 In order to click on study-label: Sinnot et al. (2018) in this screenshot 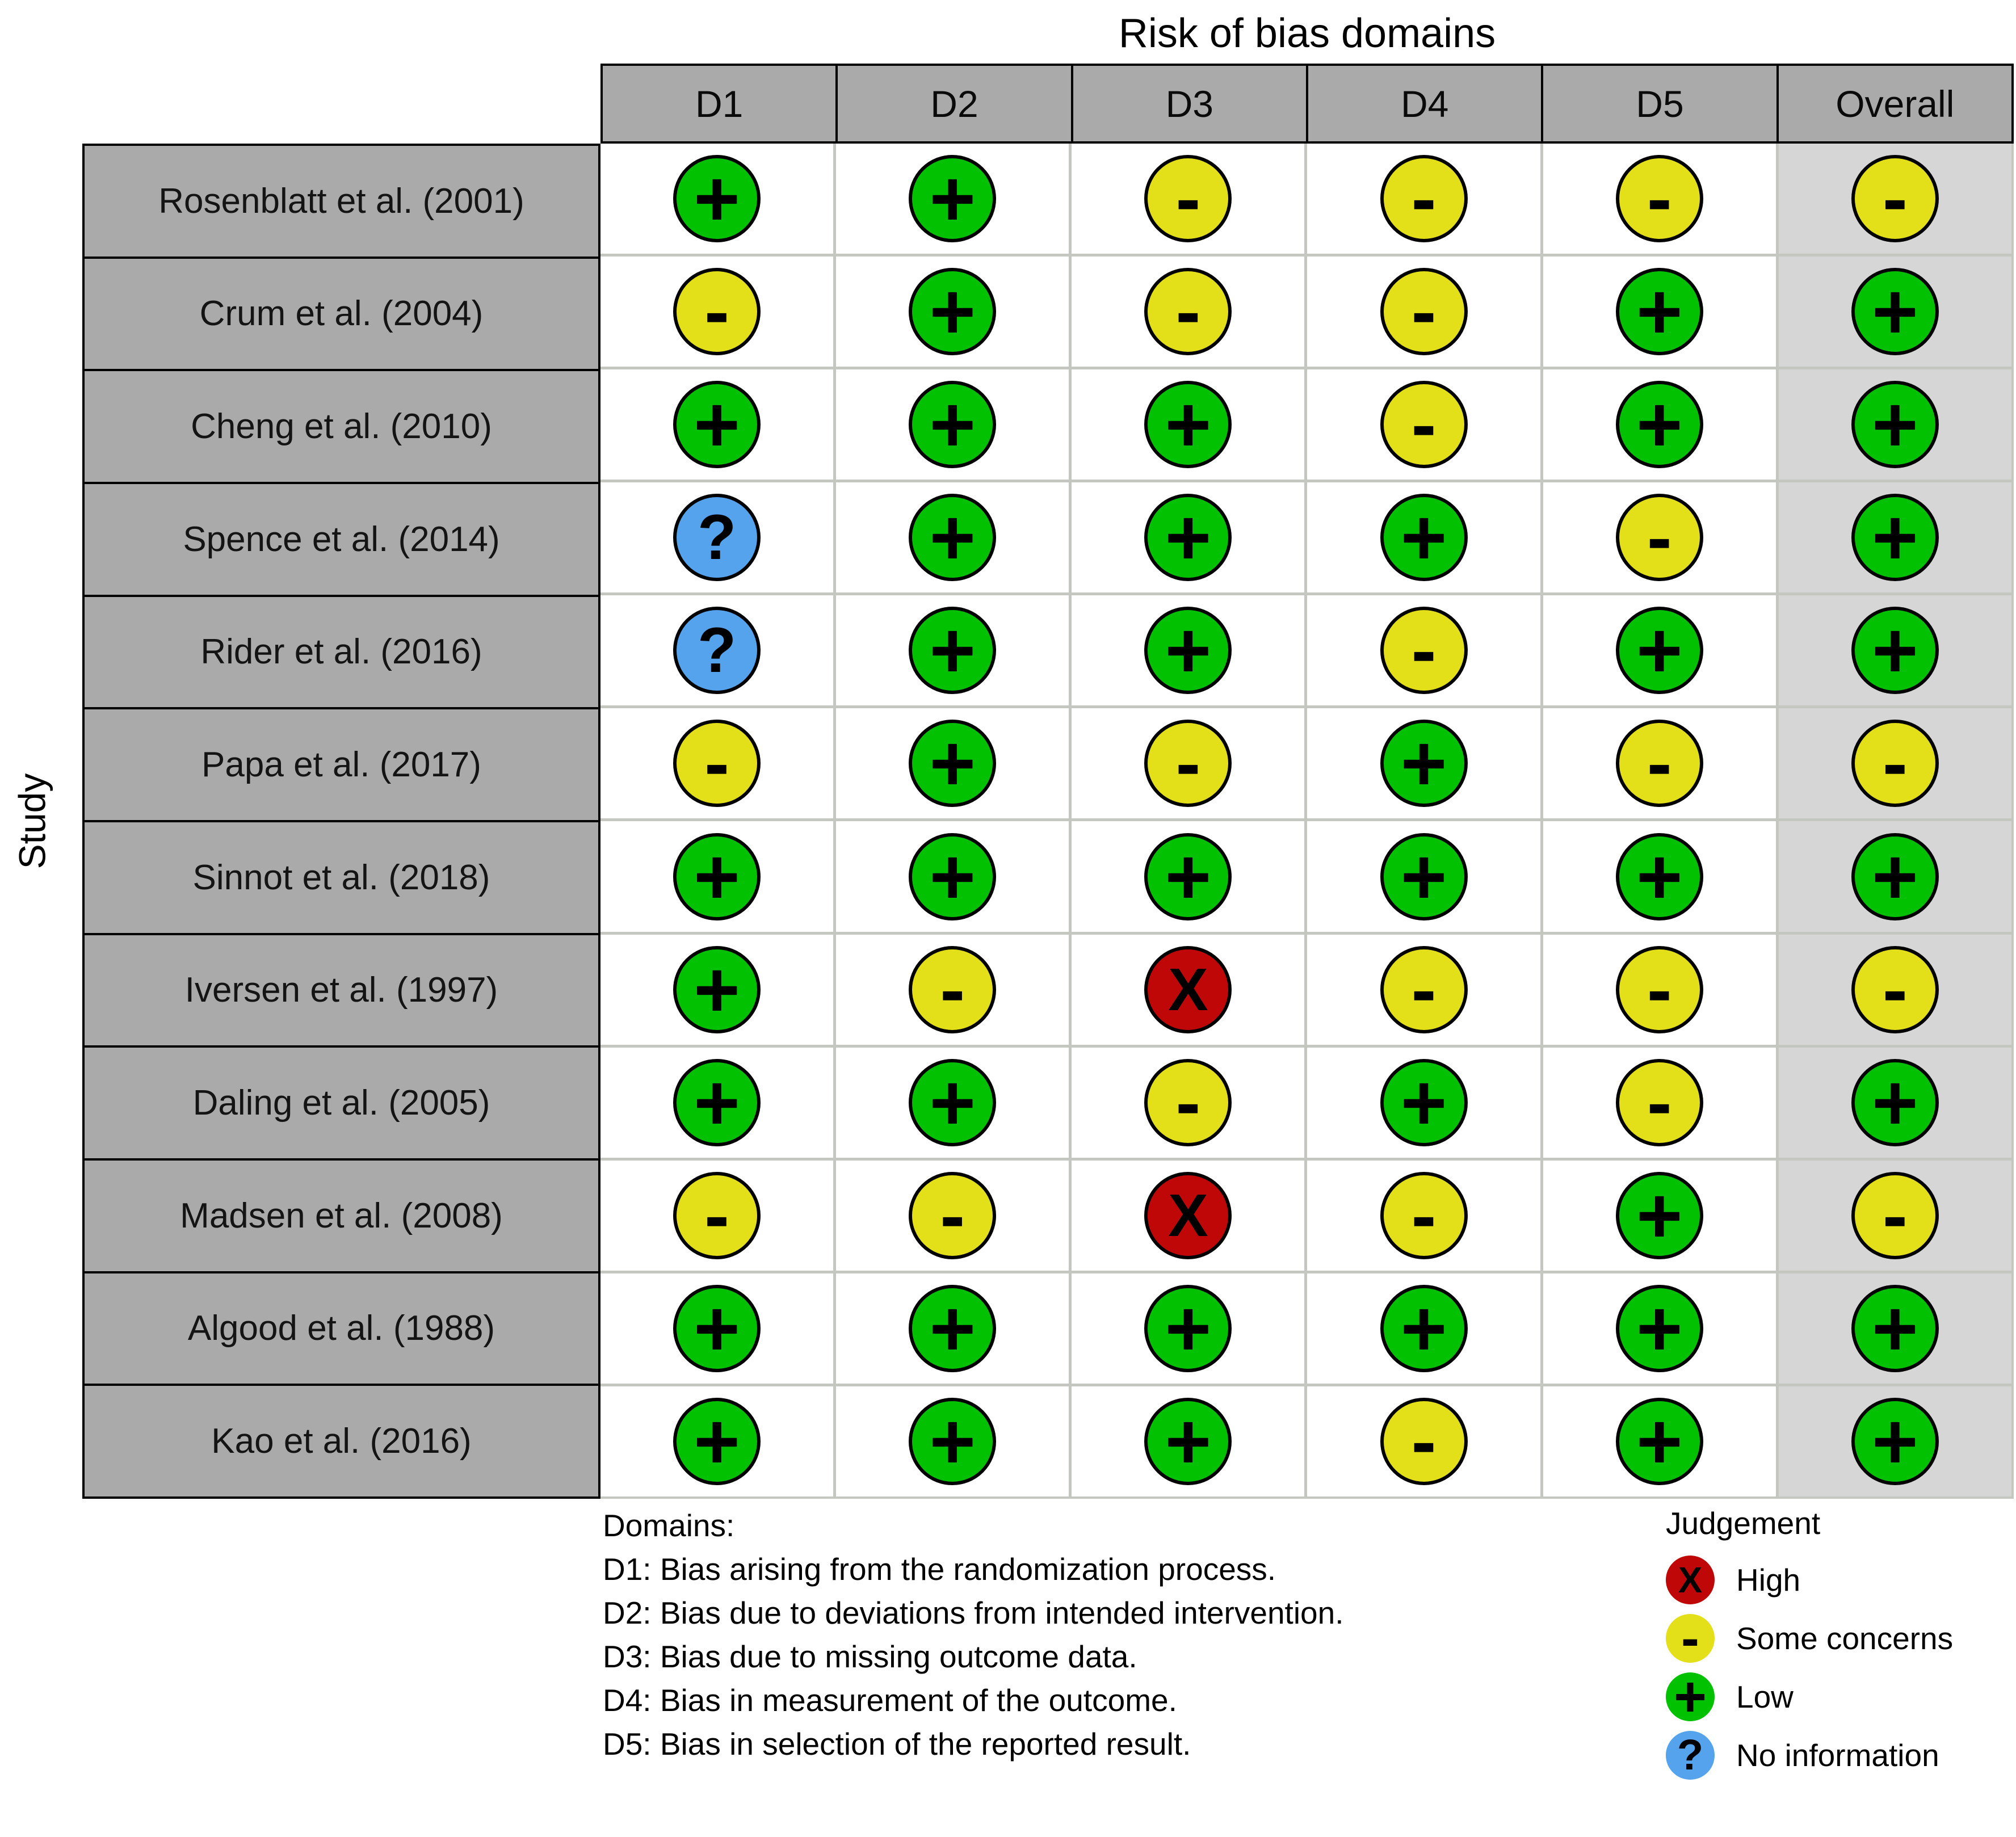, I will do `click(341, 878)`.